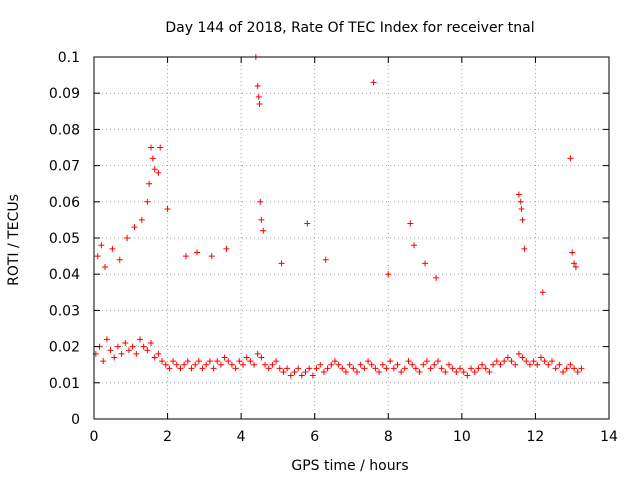  What do you see at coordinates (94, 437) in the screenshot?
I see `x-tick-label: 0` at bounding box center [94, 437].